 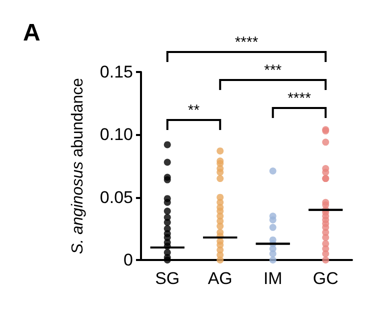 What do you see at coordinates (78, 166) in the screenshot?
I see `y-axis-title: S. anginosus abundance` at bounding box center [78, 166].